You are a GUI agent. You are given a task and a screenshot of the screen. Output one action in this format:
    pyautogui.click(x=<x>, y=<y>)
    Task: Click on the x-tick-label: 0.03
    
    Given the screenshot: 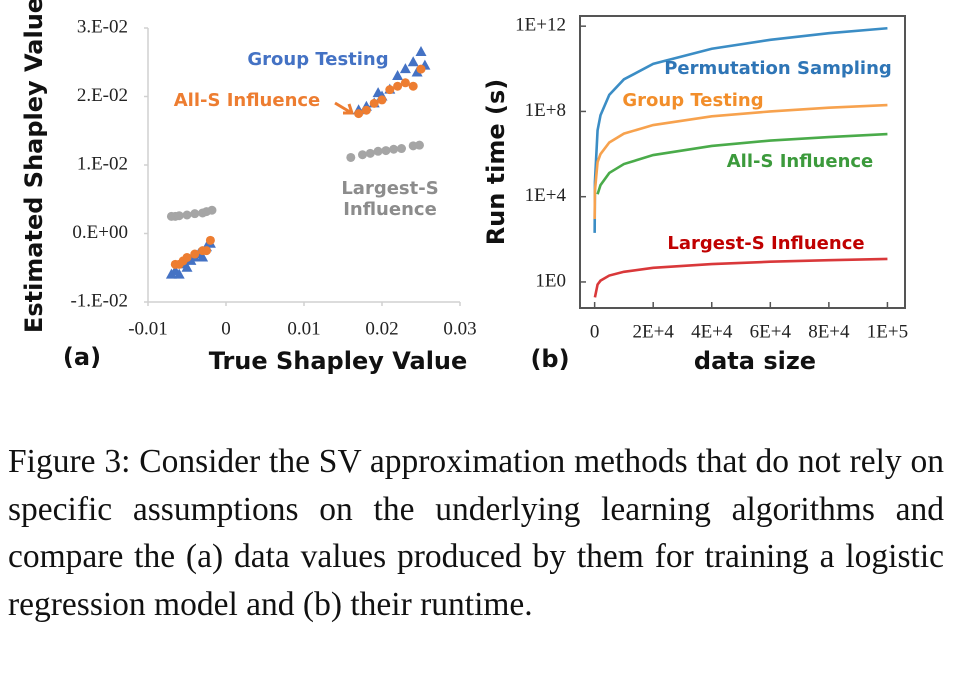 What is the action you would take?
    pyautogui.click(x=459, y=328)
    